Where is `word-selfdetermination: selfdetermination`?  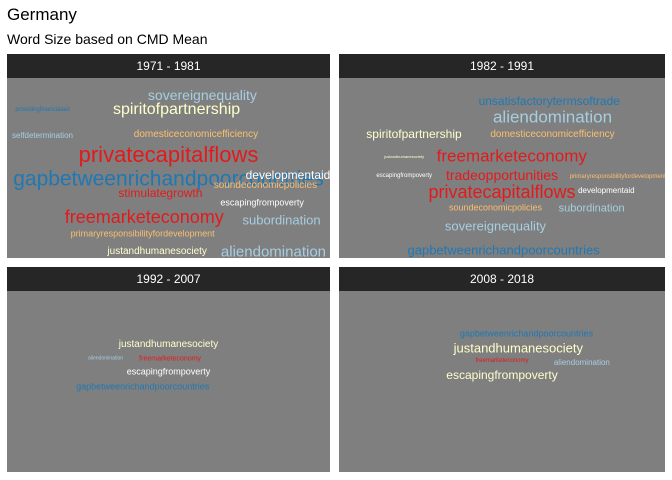
word-selfdetermination: selfdetermination is located at coordinates (42, 135).